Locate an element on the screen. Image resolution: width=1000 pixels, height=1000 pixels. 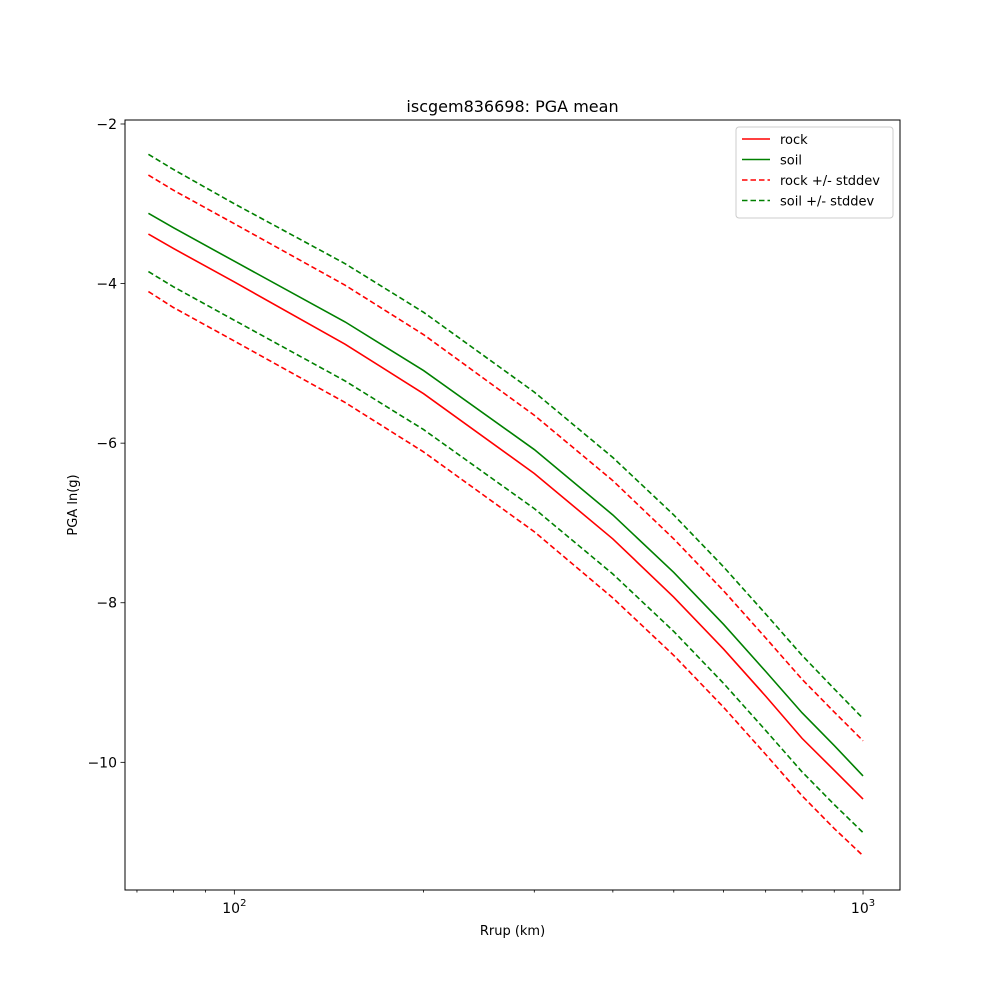
y-axis-label: PGA ln(g) is located at coordinates (73, 504).